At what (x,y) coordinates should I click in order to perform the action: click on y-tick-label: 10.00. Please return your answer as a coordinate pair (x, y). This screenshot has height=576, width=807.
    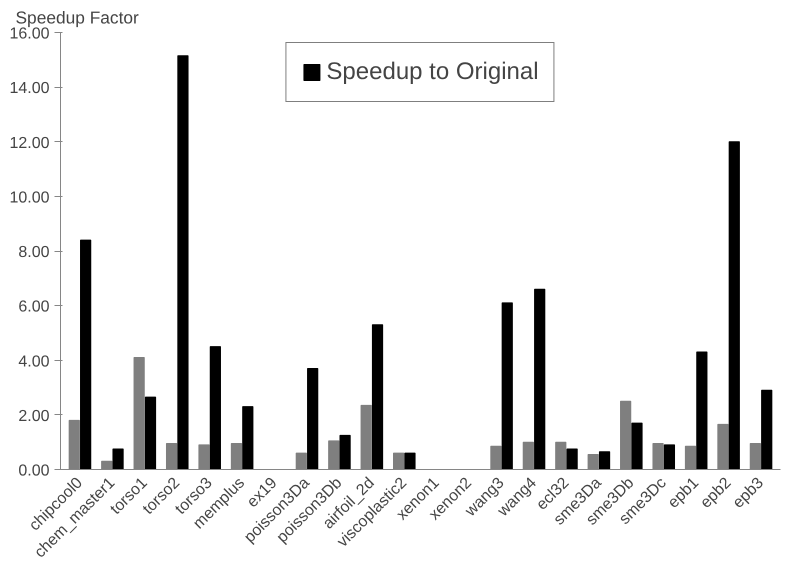
    Looking at the image, I should click on (29, 197).